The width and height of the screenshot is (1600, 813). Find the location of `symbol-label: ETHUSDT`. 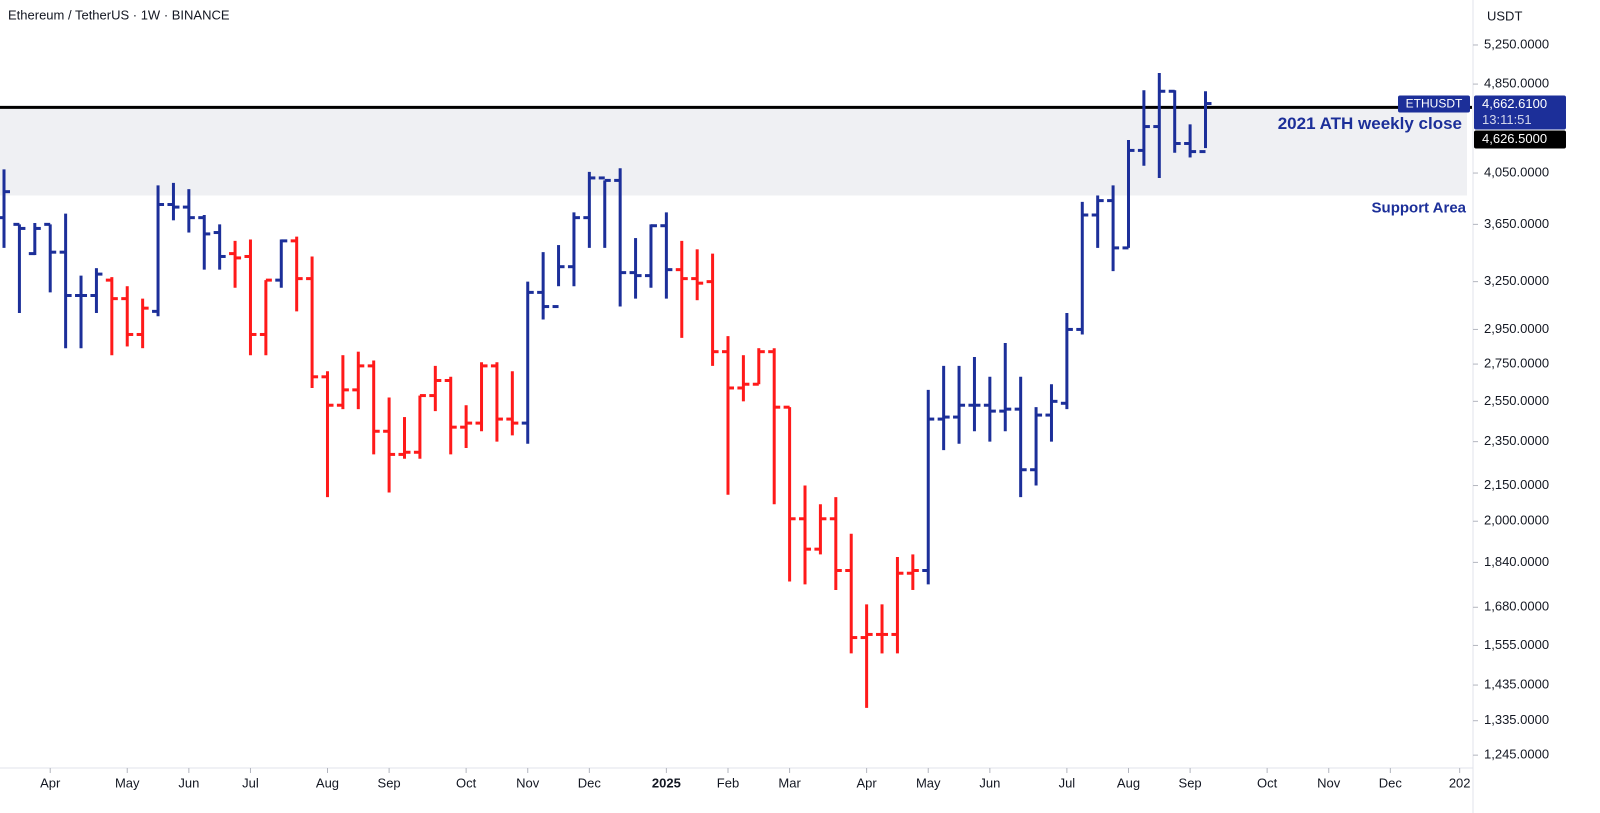

symbol-label: ETHUSDT is located at coordinates (1434, 104).